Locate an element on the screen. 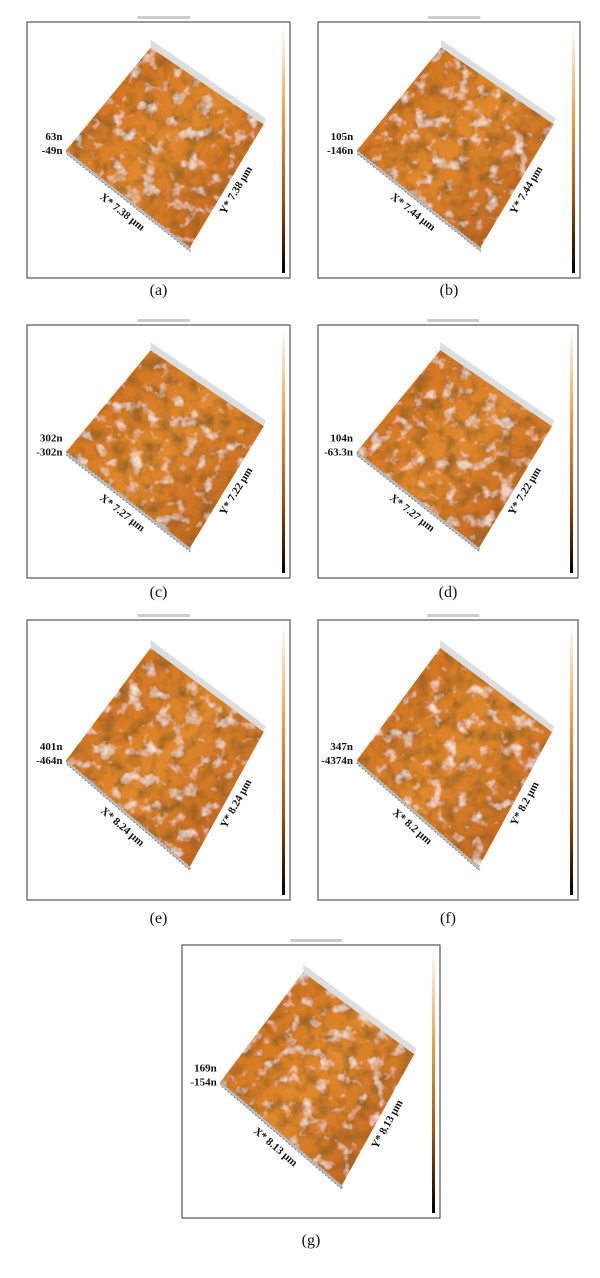  z-max-label: 169n is located at coordinates (205, 1069).